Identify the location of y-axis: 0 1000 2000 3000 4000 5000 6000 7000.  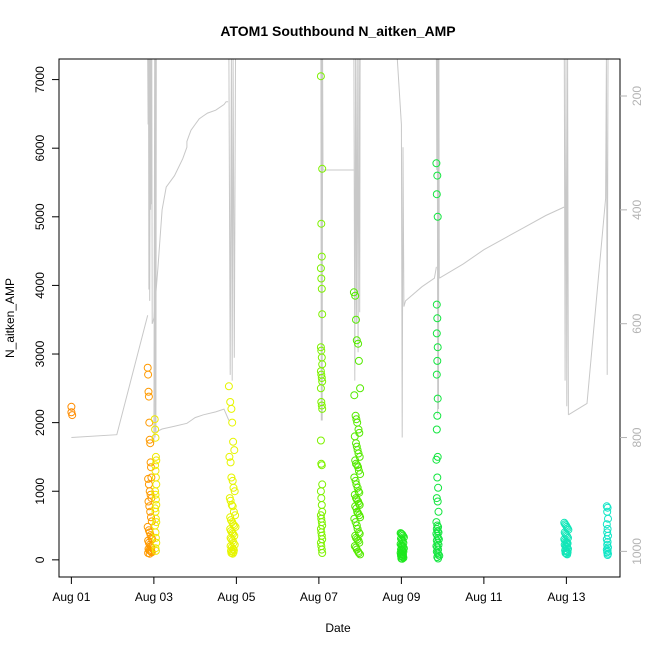
(46, 314).